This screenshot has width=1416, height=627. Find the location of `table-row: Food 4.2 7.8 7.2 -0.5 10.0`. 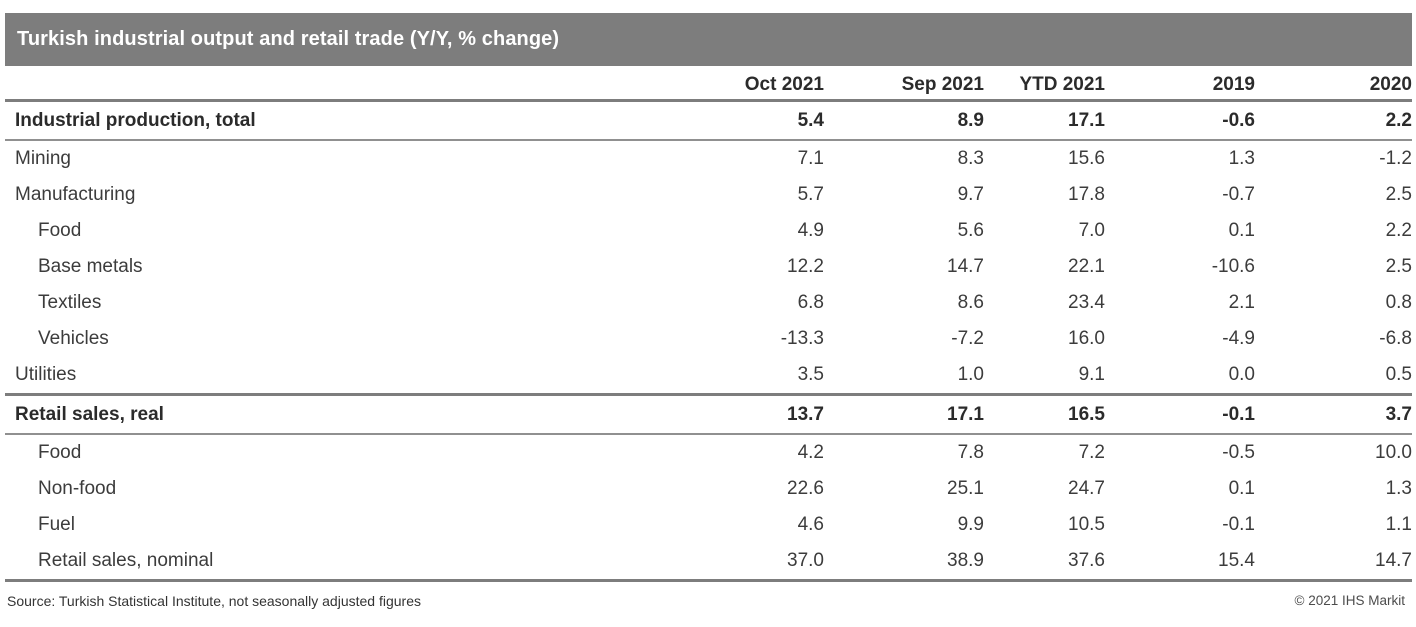

table-row: Food 4.2 7.8 7.2 -0.5 10.0 is located at coordinates (708, 453).